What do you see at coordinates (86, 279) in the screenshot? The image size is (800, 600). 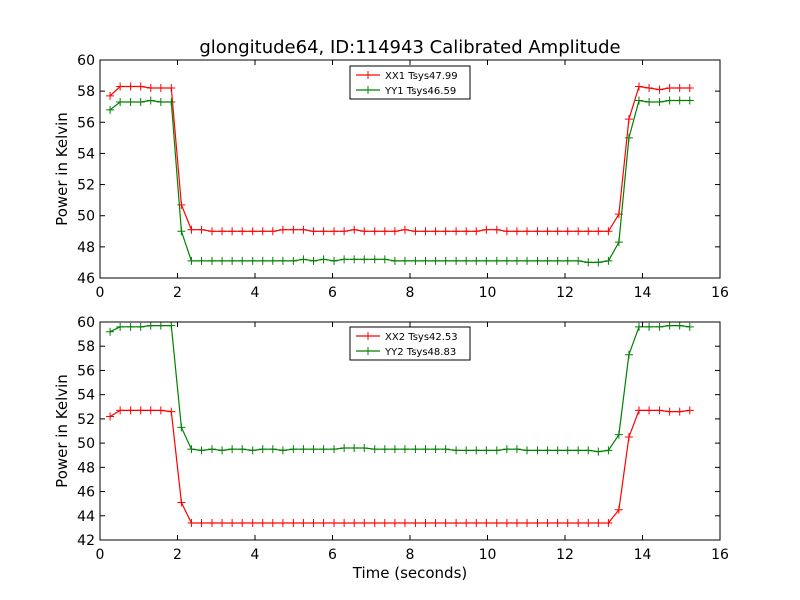 I see `y-tick-label: 46` at bounding box center [86, 279].